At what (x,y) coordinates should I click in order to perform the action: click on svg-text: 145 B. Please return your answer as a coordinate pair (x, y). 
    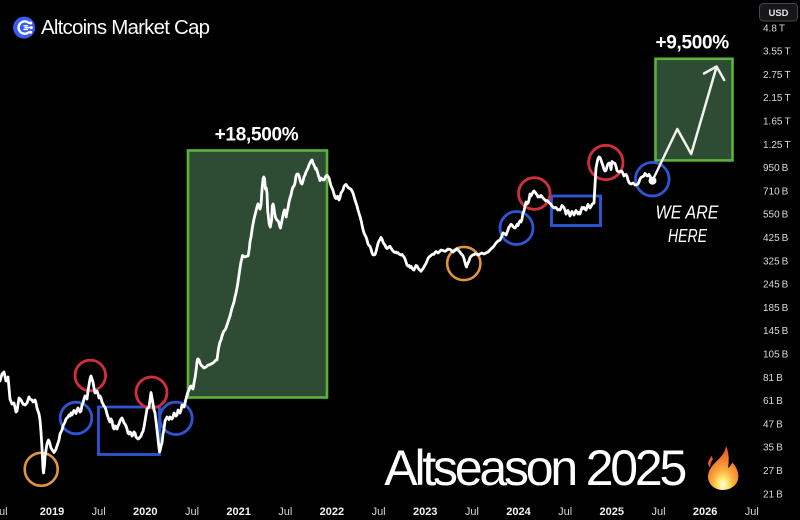
    Looking at the image, I should click on (776, 331).